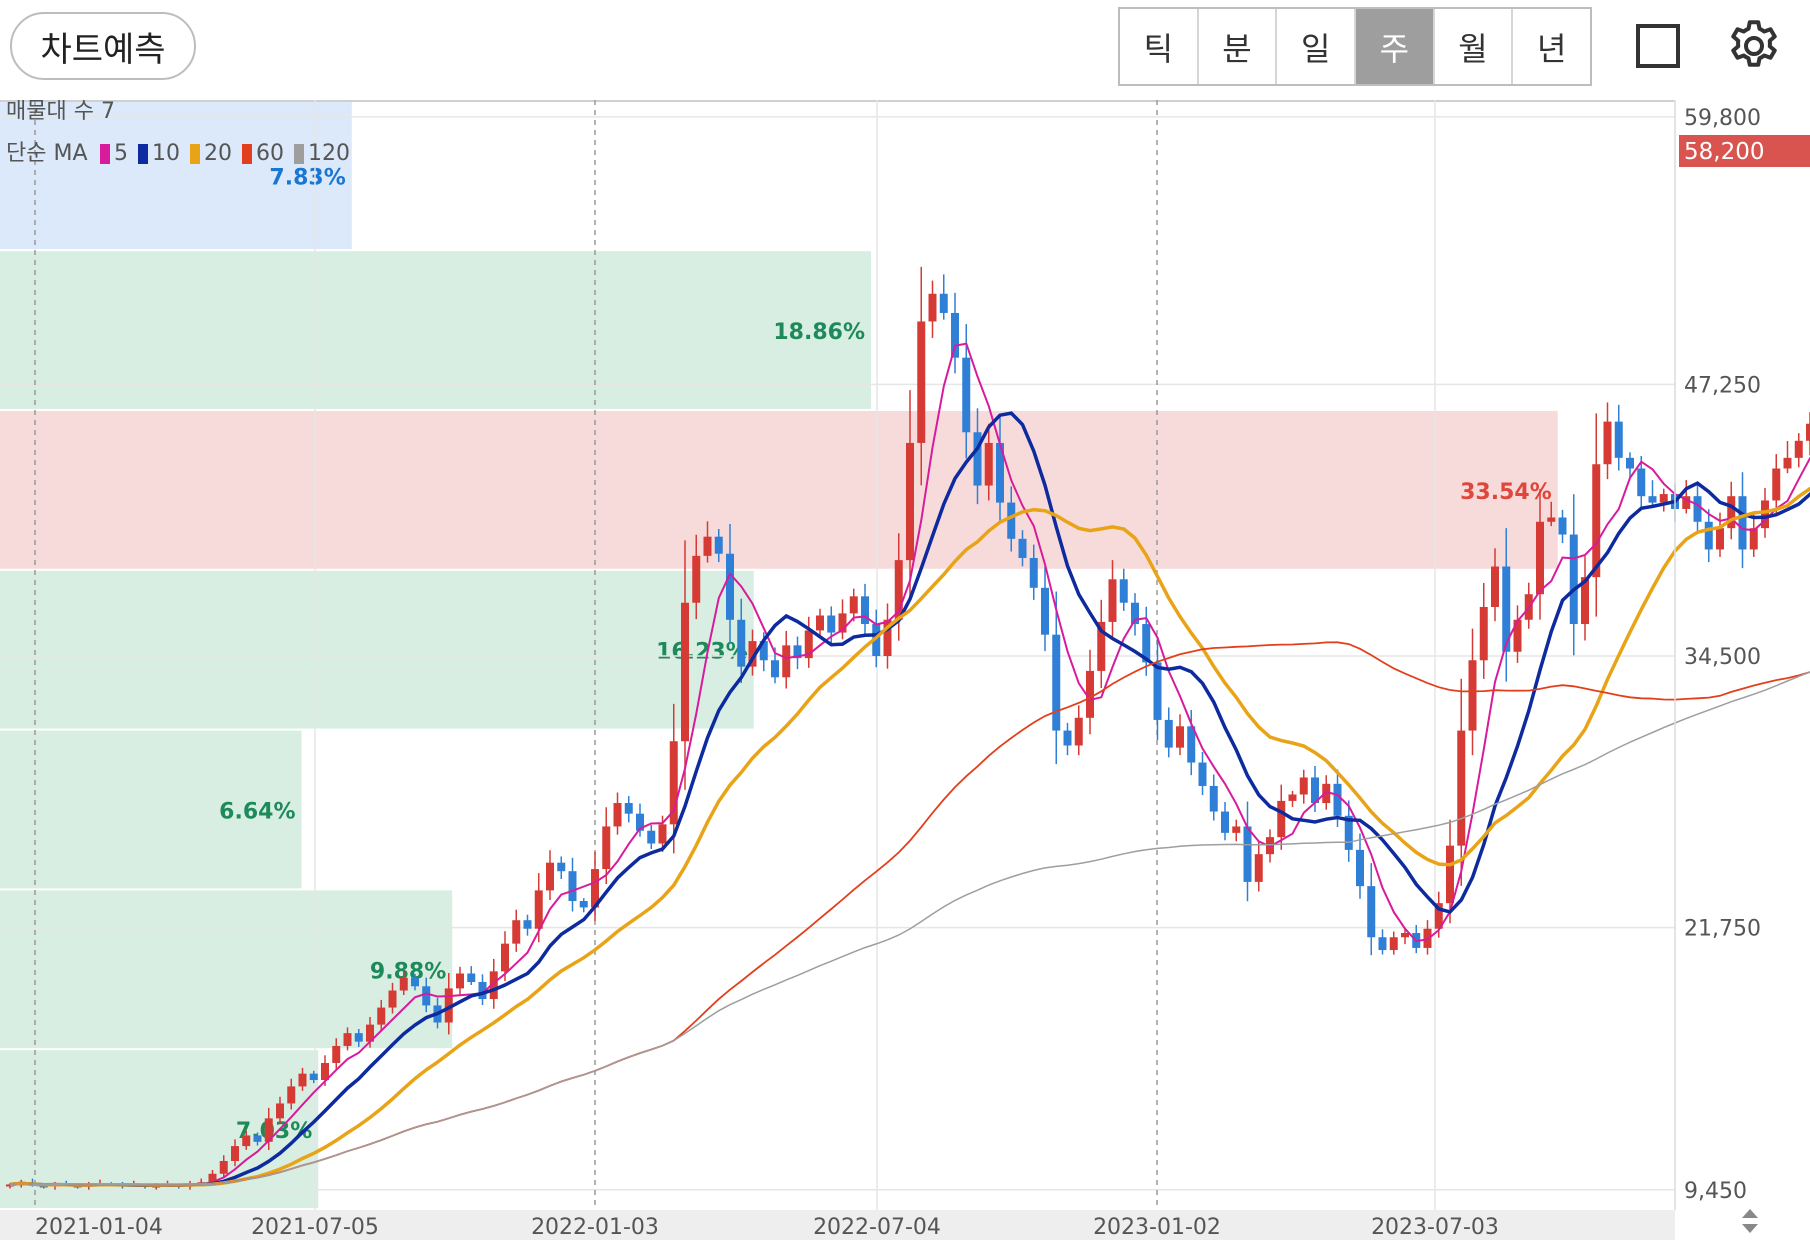 The image size is (1810, 1240). I want to click on price-tick-label: 34,500, so click(1722, 657).